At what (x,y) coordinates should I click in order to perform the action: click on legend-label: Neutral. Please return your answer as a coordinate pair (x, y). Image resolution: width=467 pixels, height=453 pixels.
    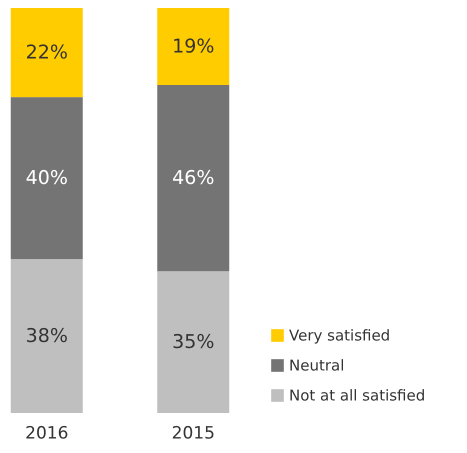
    Looking at the image, I should click on (316, 365).